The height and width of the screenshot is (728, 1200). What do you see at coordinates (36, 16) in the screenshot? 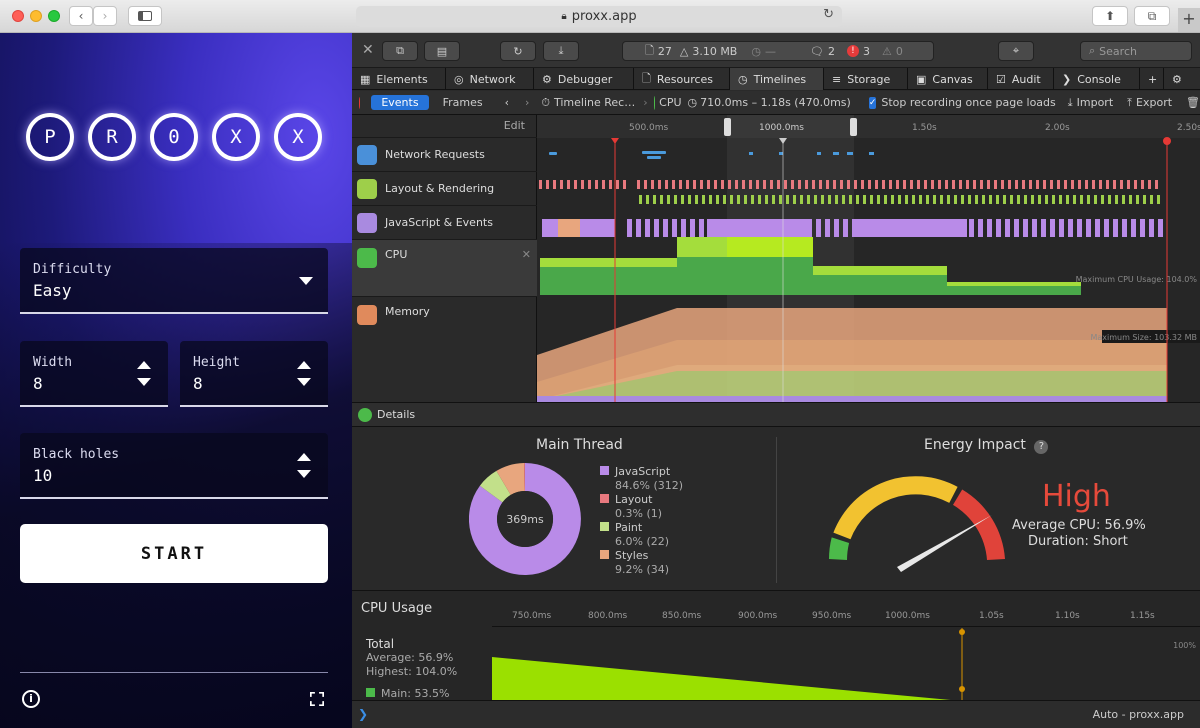
I see `minimize-window-button` at bounding box center [36, 16].